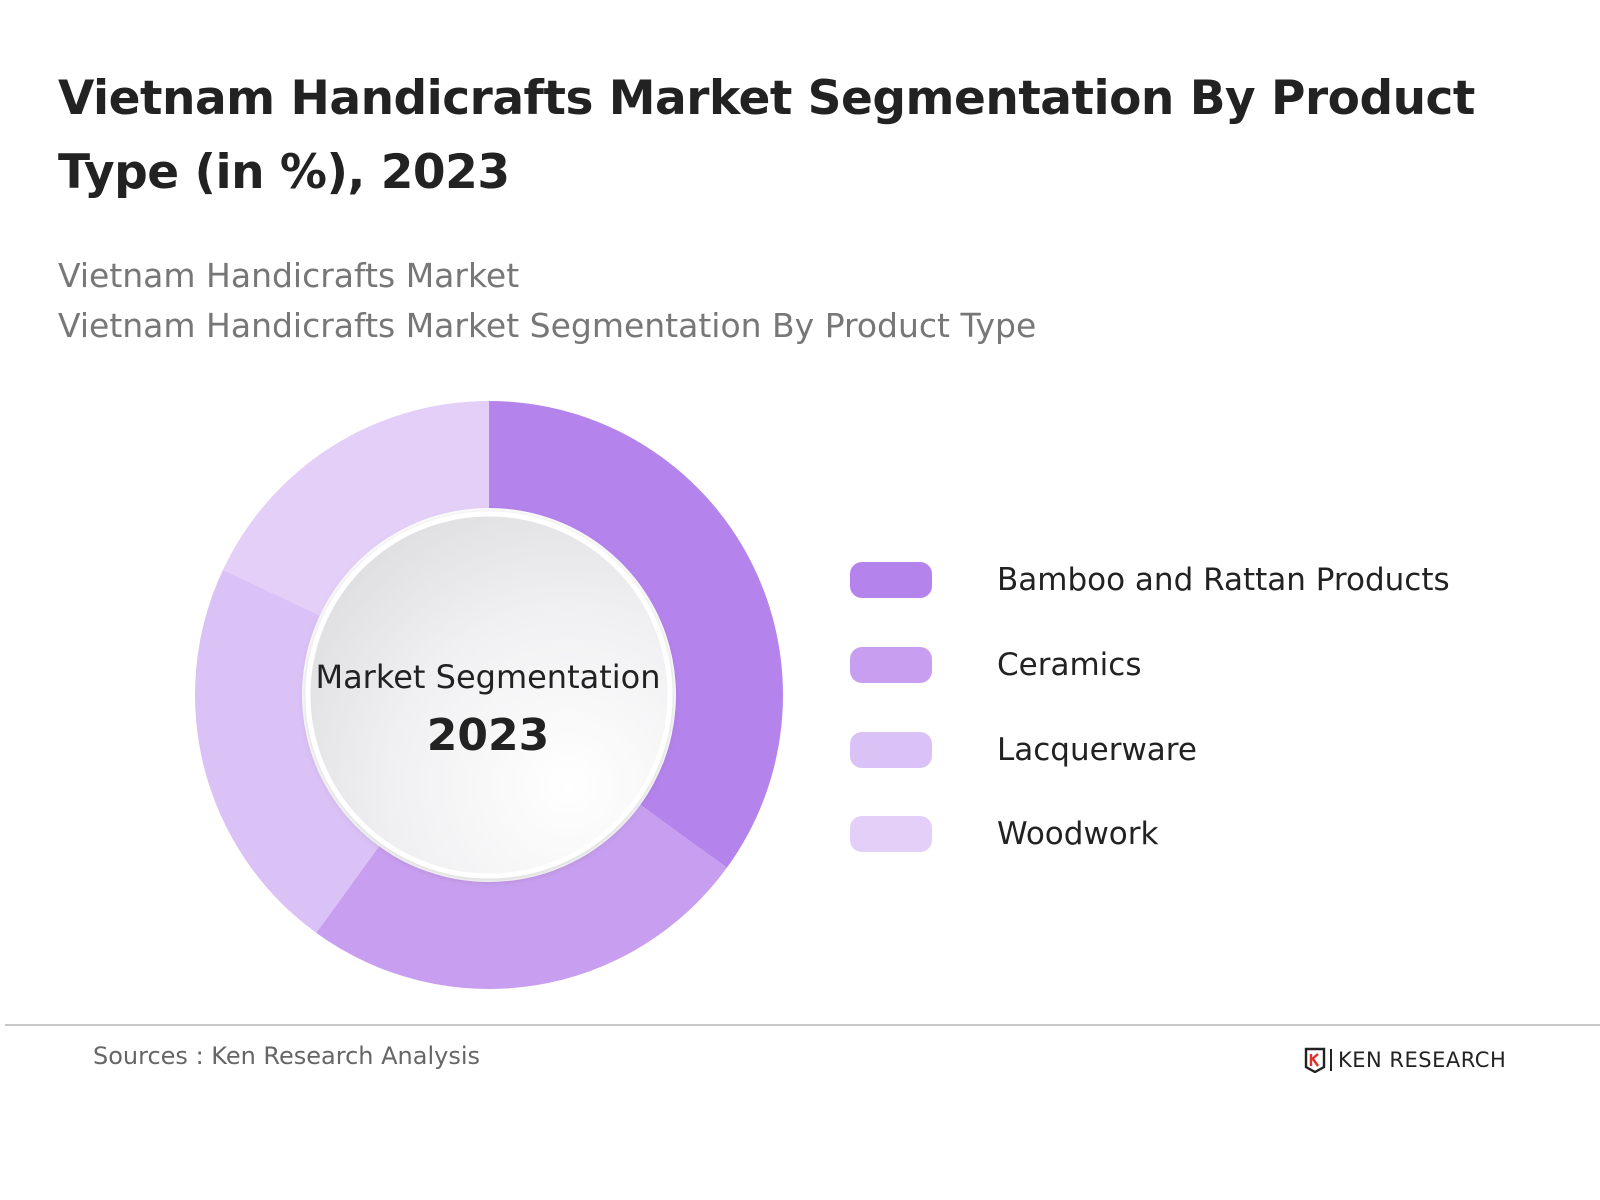 This screenshot has width=1600, height=1200. Describe the element at coordinates (1331, 1060) in the screenshot. I see `logo-separator` at that location.